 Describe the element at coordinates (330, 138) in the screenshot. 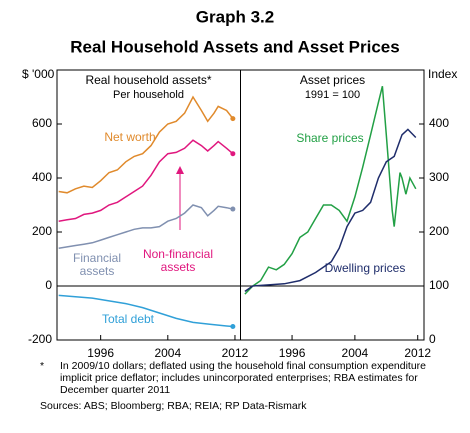

I see `series-label: Share prices` at that location.